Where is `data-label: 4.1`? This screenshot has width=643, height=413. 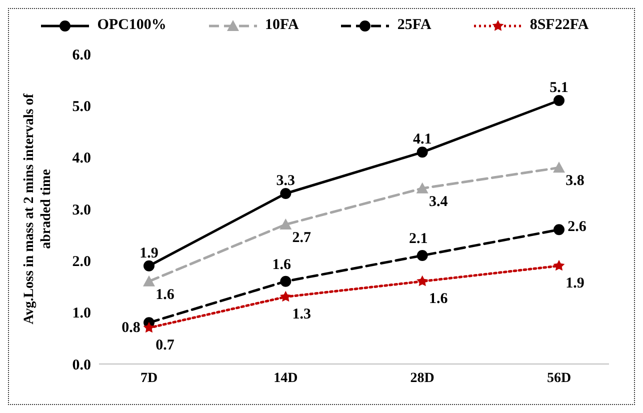 data-label: 4.1 is located at coordinates (422, 140).